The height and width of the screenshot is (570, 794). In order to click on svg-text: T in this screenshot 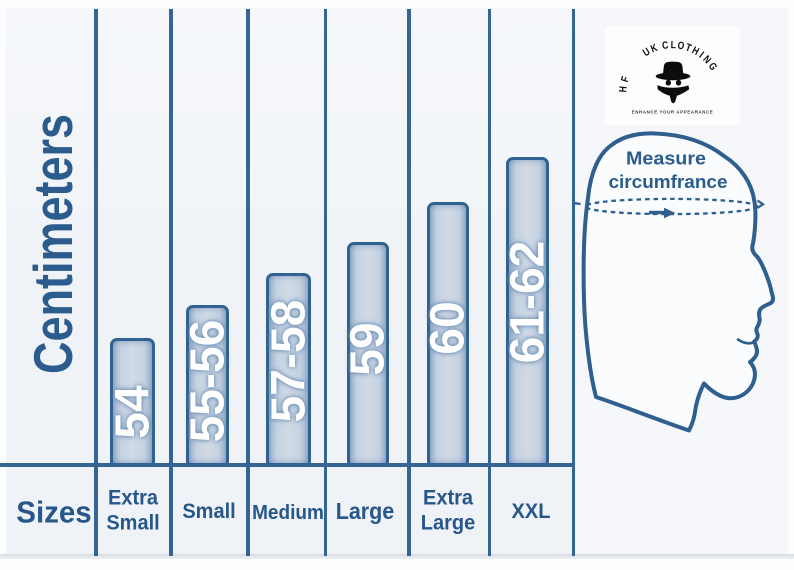, I will do `click(688, 48)`.